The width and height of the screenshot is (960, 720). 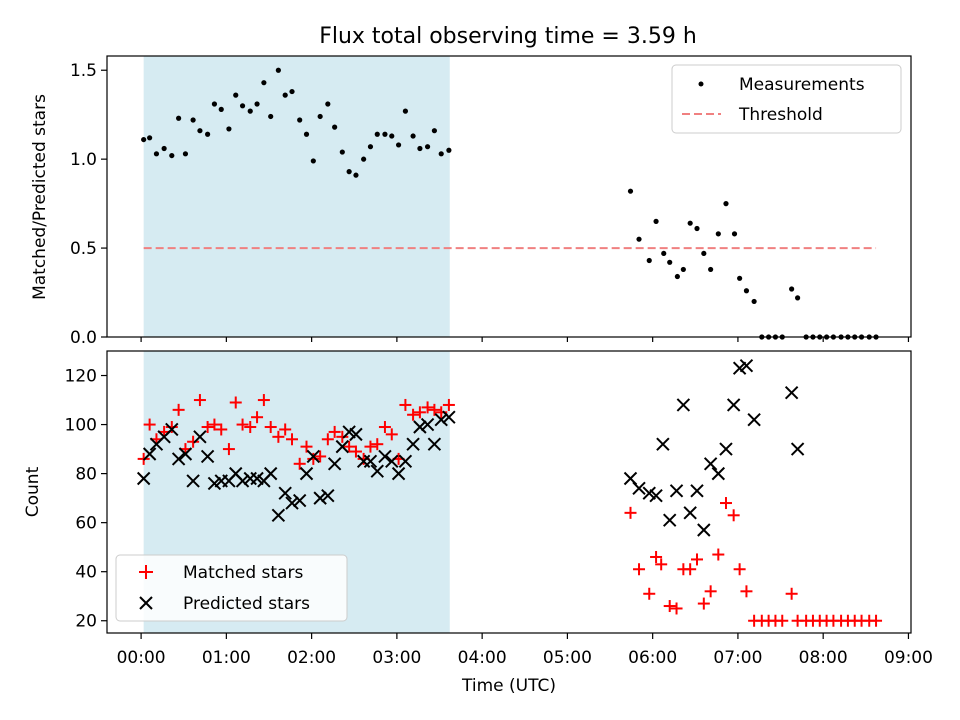 I want to click on count-y-axis-label: Count, so click(x=33, y=491).